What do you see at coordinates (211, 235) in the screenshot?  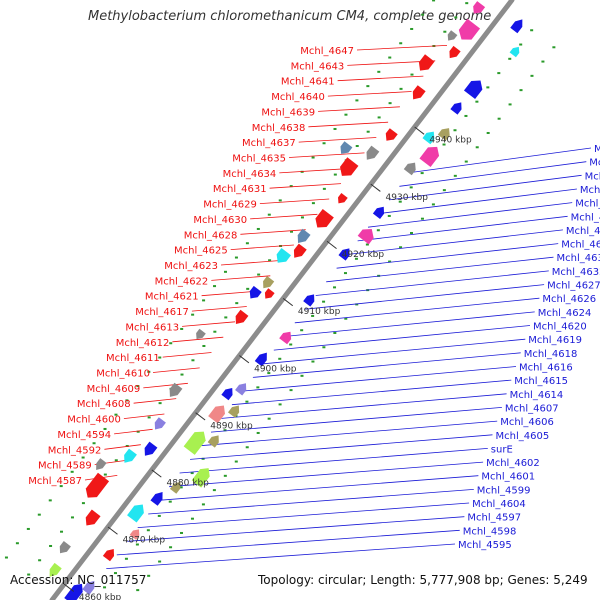 I see `gene-label: Mchl_4628` at bounding box center [211, 235].